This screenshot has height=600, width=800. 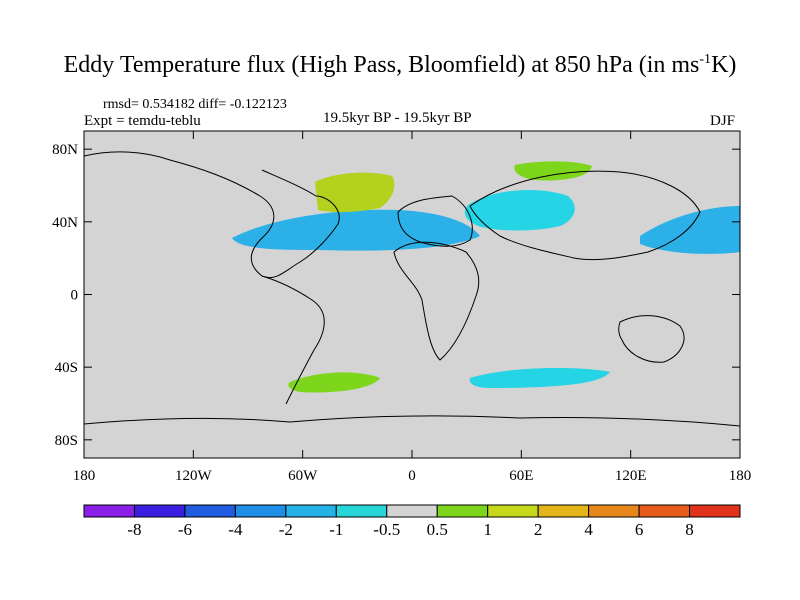 I want to click on lat-label: 0, so click(x=75, y=296).